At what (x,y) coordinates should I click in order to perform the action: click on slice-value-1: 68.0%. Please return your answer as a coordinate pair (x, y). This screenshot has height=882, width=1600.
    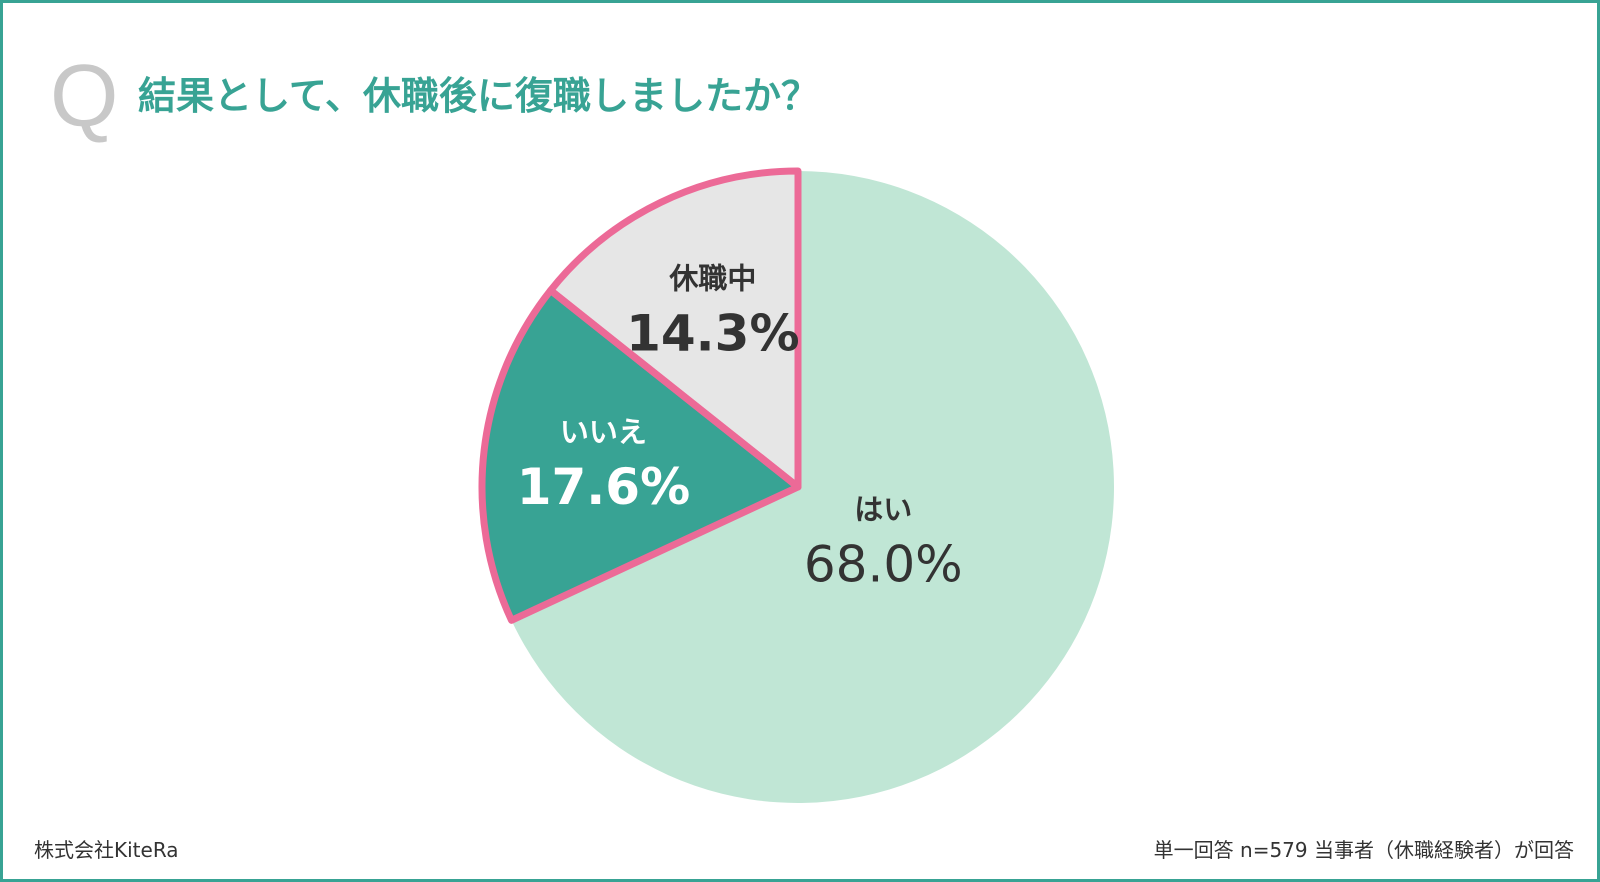
    Looking at the image, I should click on (883, 564).